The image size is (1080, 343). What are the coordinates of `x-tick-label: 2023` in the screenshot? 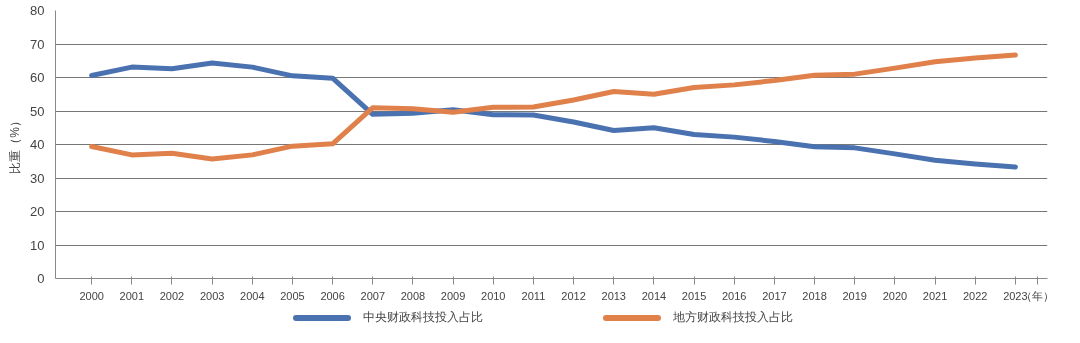 It's located at (1015, 295).